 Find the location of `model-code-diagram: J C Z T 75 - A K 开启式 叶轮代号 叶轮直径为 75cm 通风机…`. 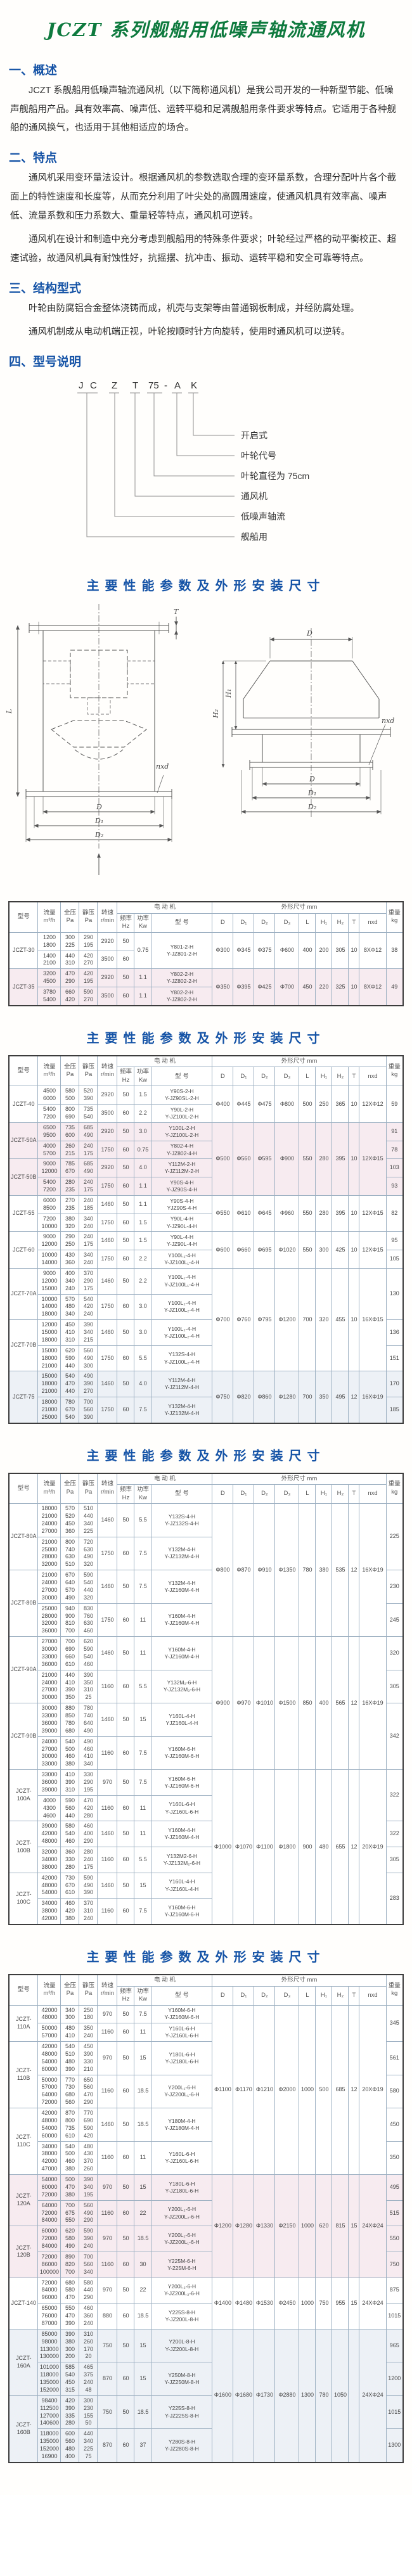

model-code-diagram: J C Z T 75 - A K 开启式 叶轮代号 叶轮直径为 75cm 通风机… is located at coordinates (218, 463).